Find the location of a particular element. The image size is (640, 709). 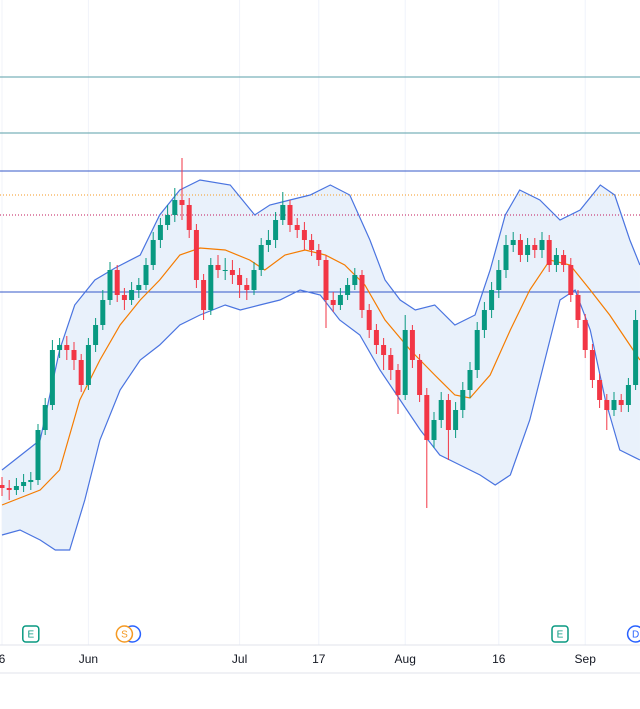

event-label: D is located at coordinates (635, 635).